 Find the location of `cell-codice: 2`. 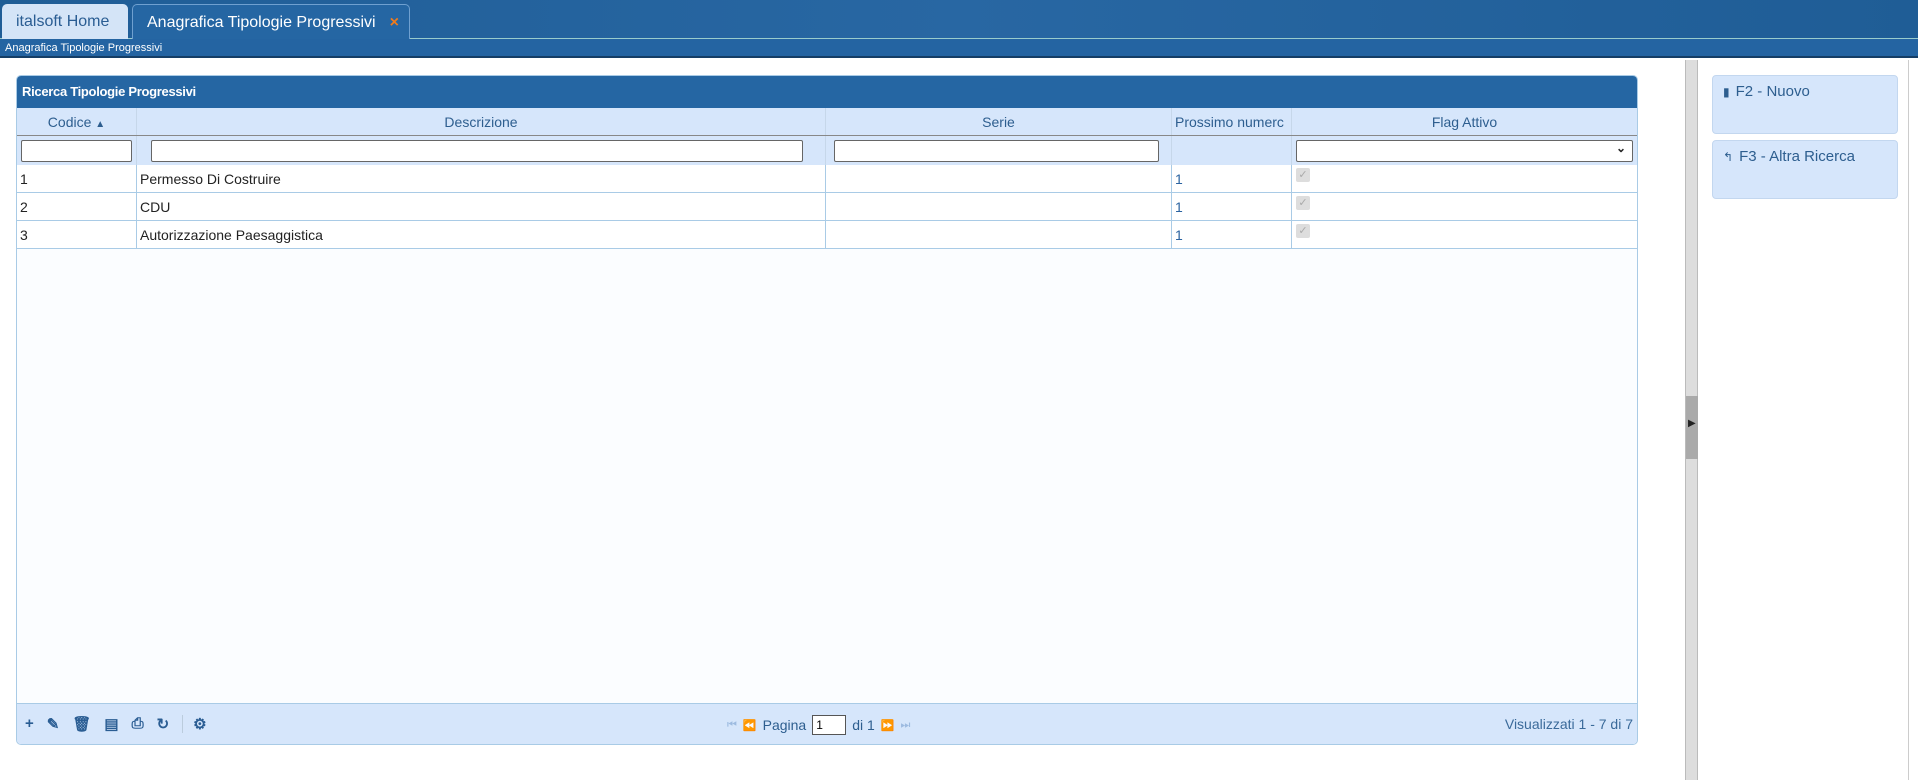

cell-codice: 2 is located at coordinates (77, 206).